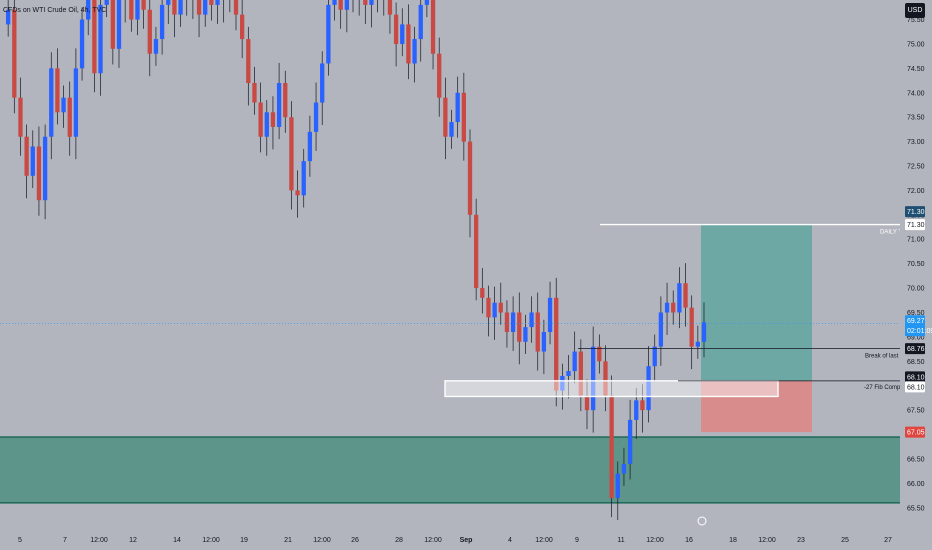  I want to click on price-axis-label: 69.00, so click(916, 337).